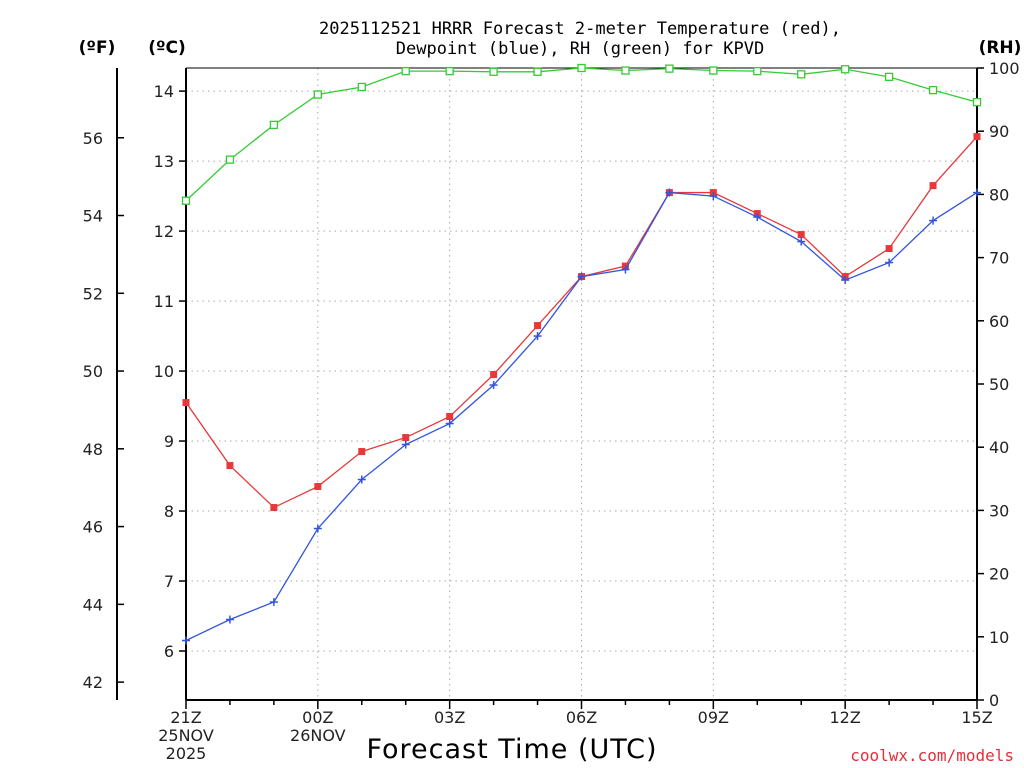 The width and height of the screenshot is (1024, 768). Describe the element at coordinates (93, 216) in the screenshot. I see `fahrenheit-tick-label: 54` at that location.